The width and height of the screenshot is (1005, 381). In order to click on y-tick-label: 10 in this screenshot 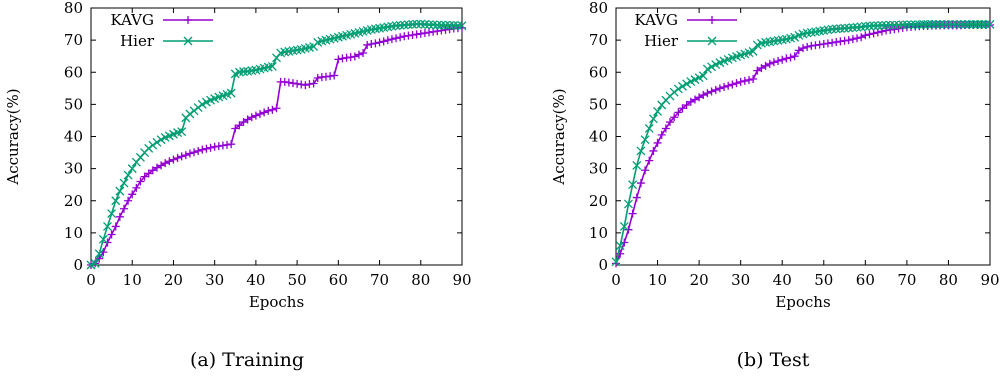, I will do `click(73, 233)`.